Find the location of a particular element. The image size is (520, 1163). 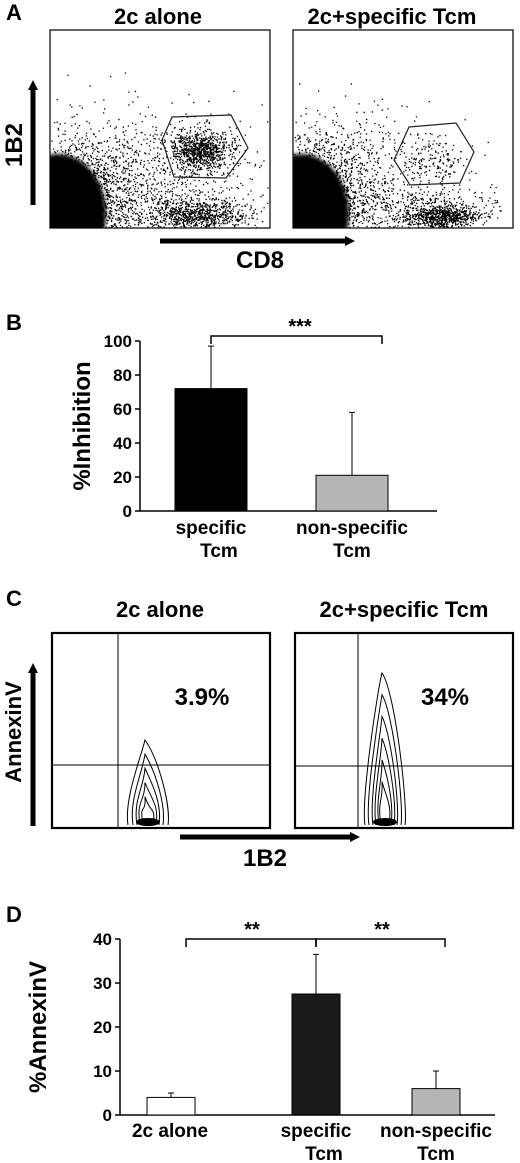

y-axis-title: %Inhibition is located at coordinates (82, 425).